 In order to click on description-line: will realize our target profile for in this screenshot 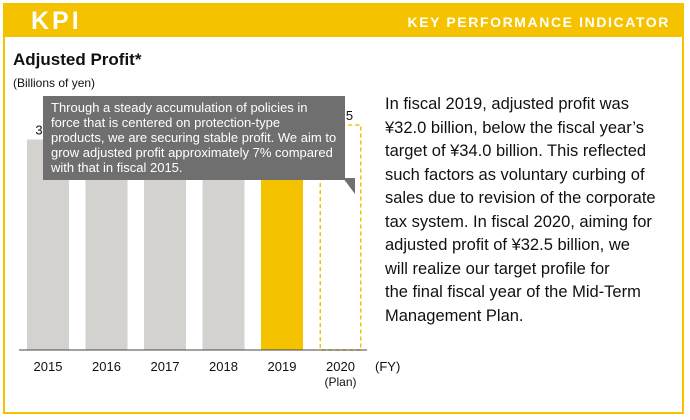, I will do `click(497, 268)`.